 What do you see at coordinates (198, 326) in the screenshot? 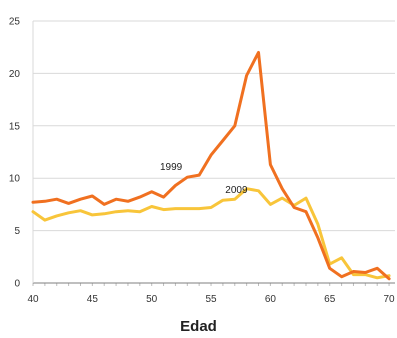
I see `x-axis-title: Edad` at bounding box center [198, 326].